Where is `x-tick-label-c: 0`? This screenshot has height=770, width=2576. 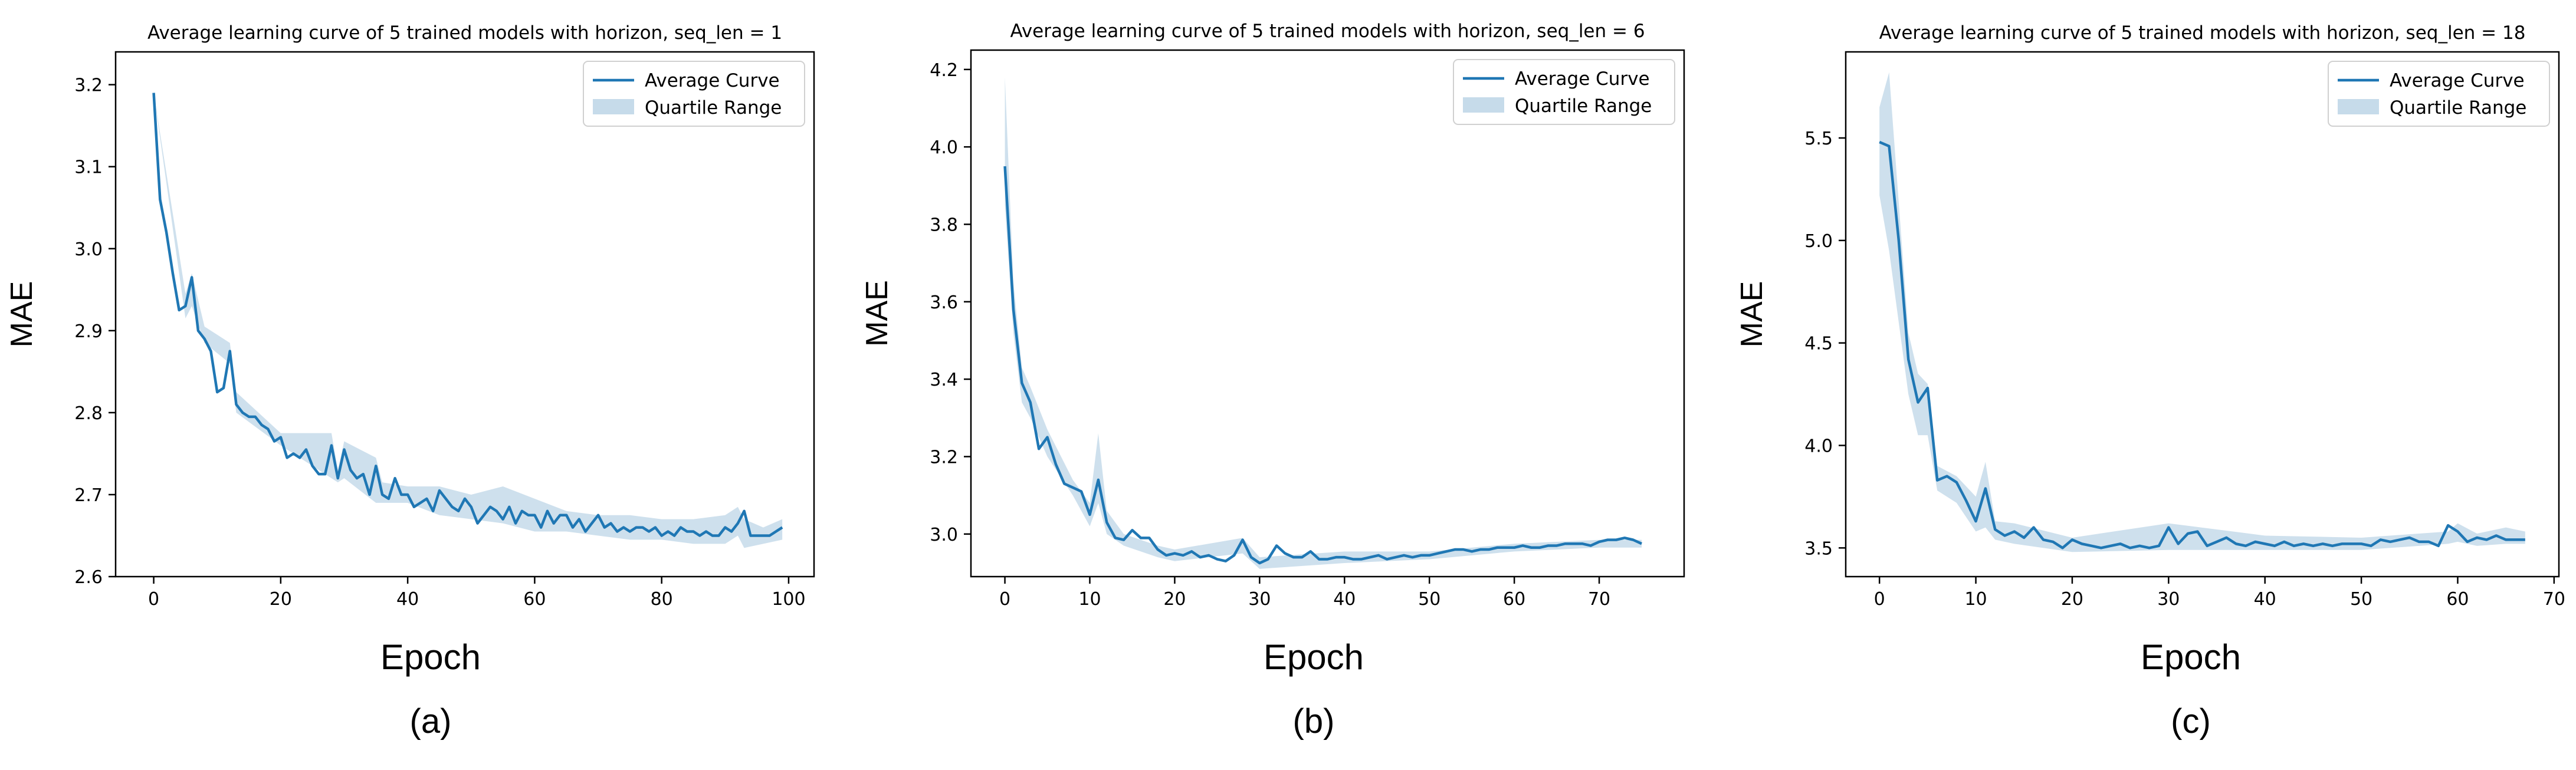 x-tick-label-c: 0 is located at coordinates (1879, 599).